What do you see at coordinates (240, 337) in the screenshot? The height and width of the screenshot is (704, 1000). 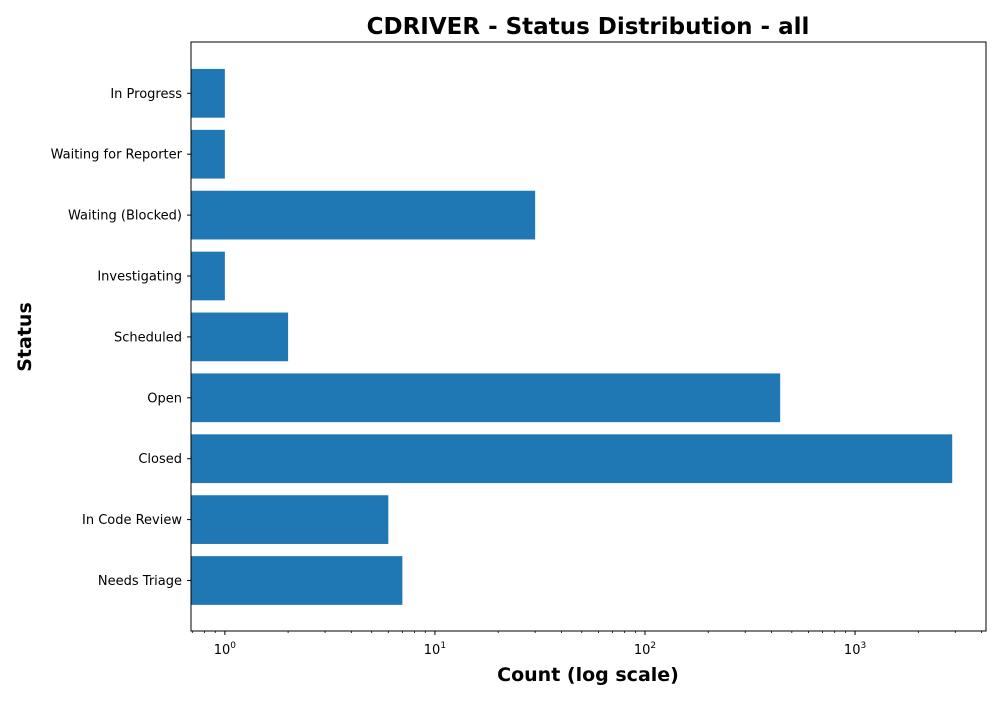 I see `bar-scheduled` at bounding box center [240, 337].